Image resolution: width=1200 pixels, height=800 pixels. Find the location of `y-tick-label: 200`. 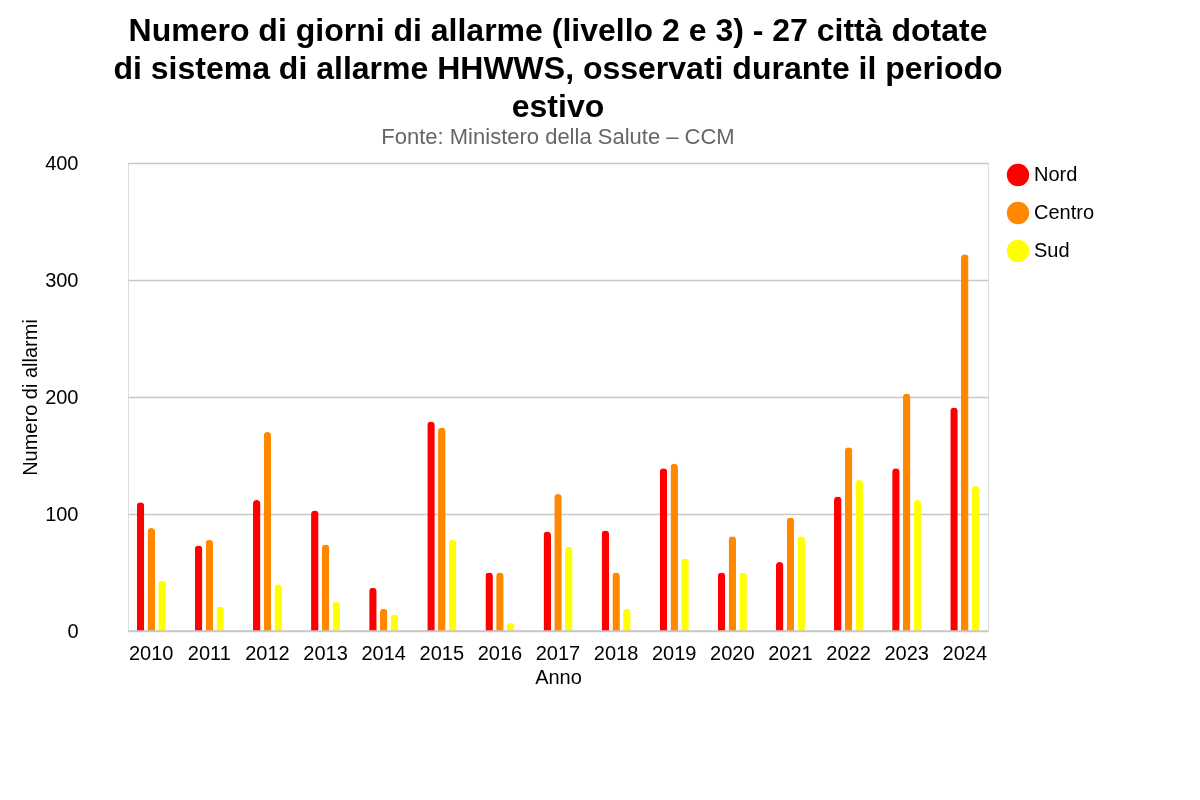

y-tick-label: 200 is located at coordinates (62, 396).